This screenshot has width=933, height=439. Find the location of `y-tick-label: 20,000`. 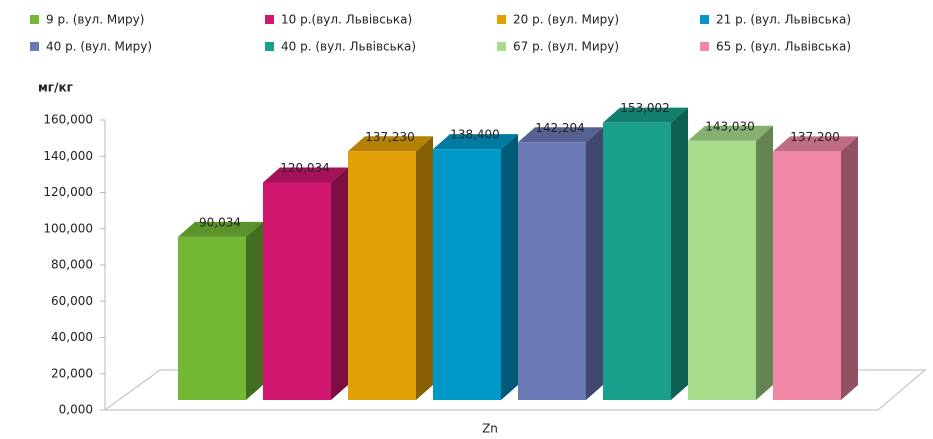

y-tick-label: 20,000 is located at coordinates (72, 373).